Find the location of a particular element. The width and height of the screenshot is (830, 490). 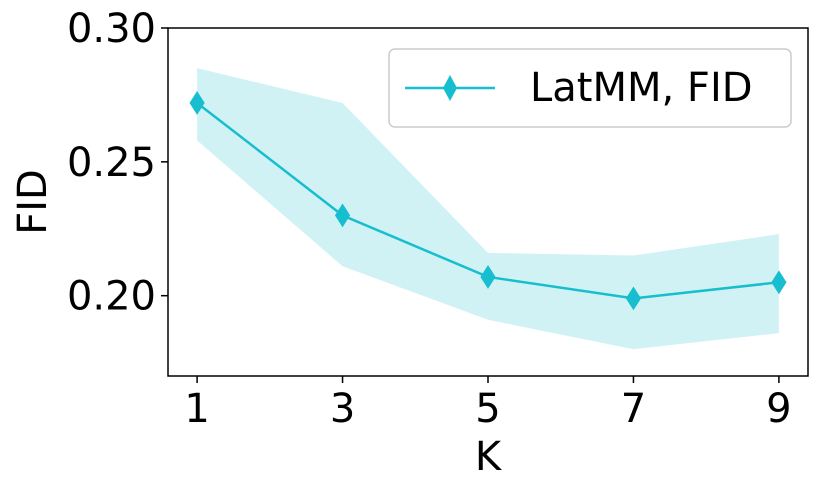

legend: LatMM, FID is located at coordinates (590, 88).